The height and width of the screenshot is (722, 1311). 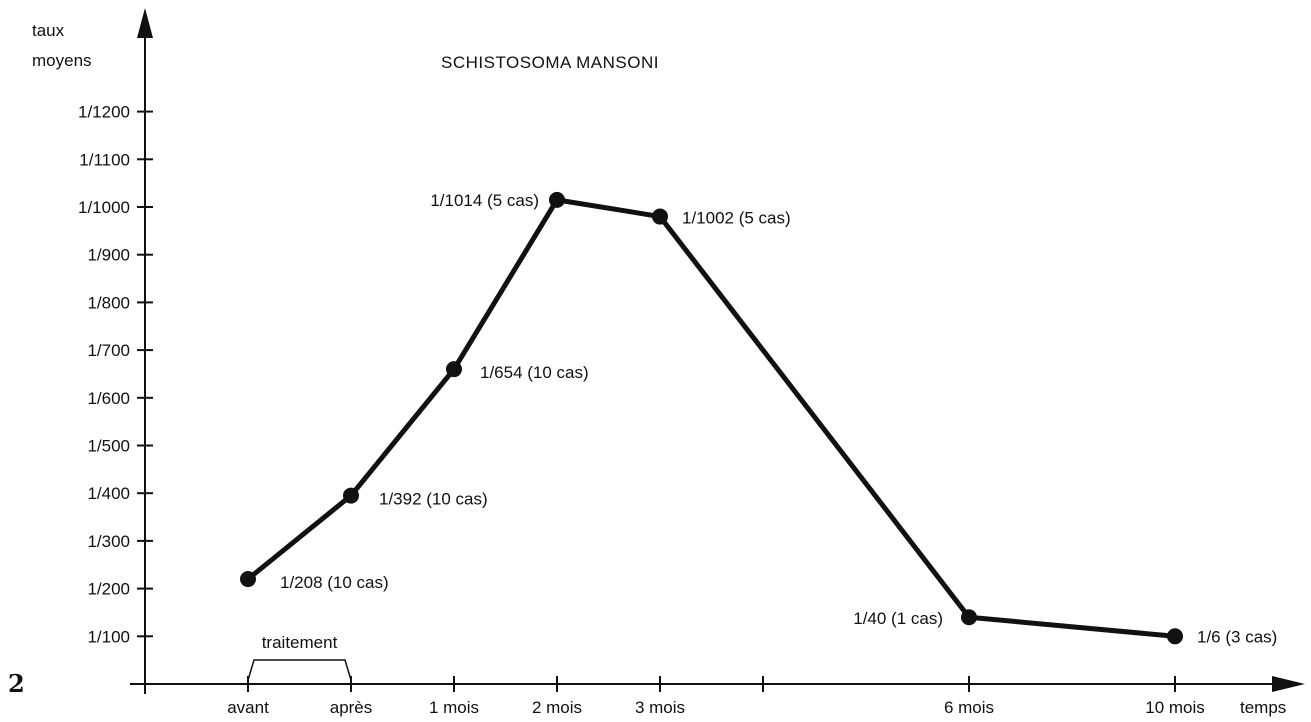 I want to click on x-tick-label: 3 mois, so click(x=660, y=707).